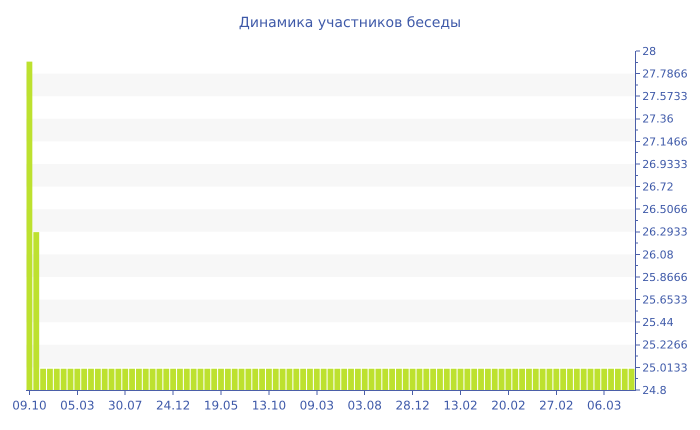  Describe the element at coordinates (221, 405) in the screenshot. I see `x-tick-label: 19.05` at that location.